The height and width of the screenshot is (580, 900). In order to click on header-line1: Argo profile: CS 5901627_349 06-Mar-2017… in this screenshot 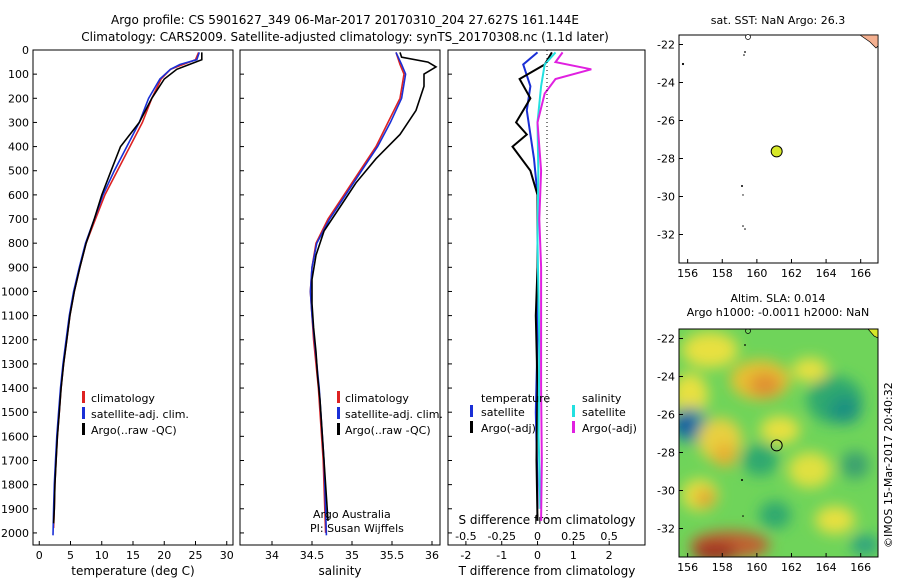, I will do `click(345, 20)`.